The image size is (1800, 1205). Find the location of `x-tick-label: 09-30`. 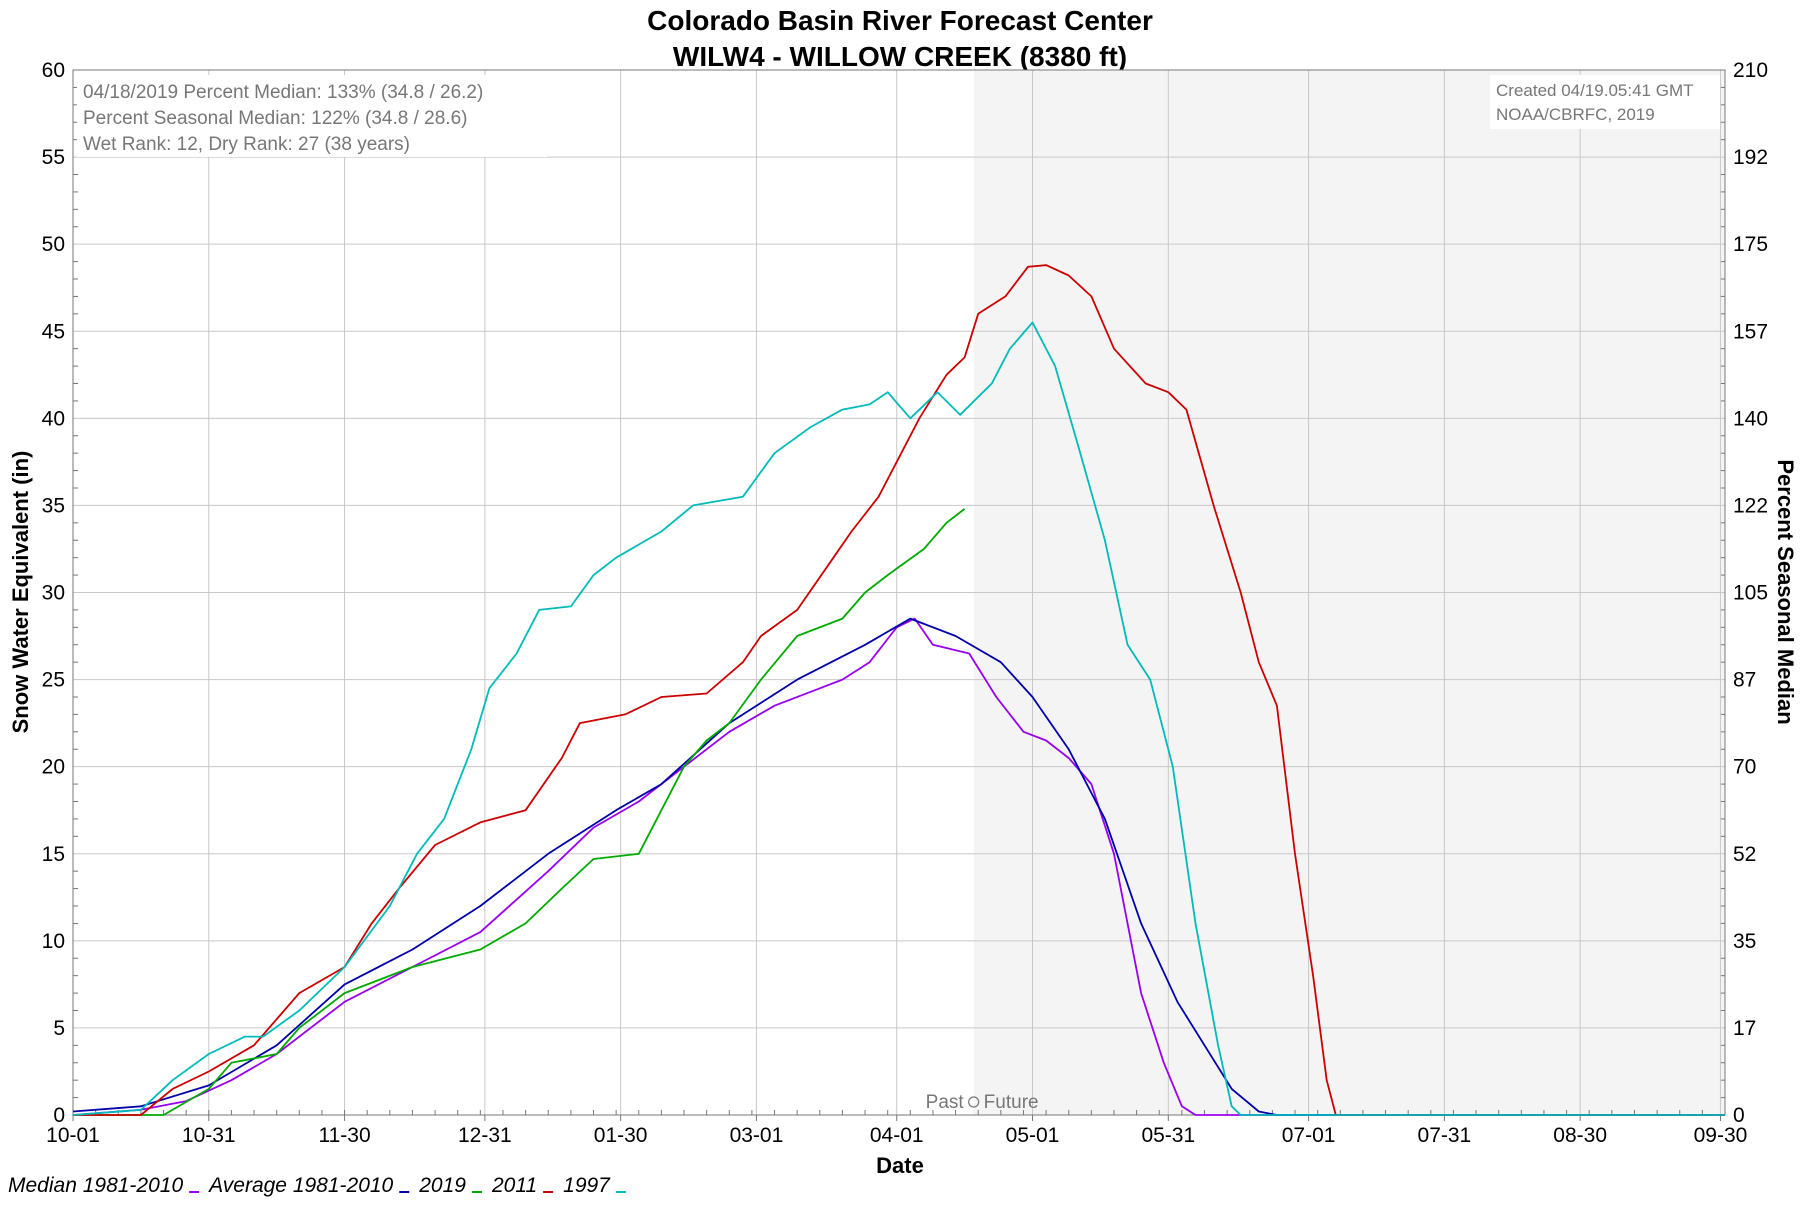

x-tick-label: 09-30 is located at coordinates (1721, 1135).